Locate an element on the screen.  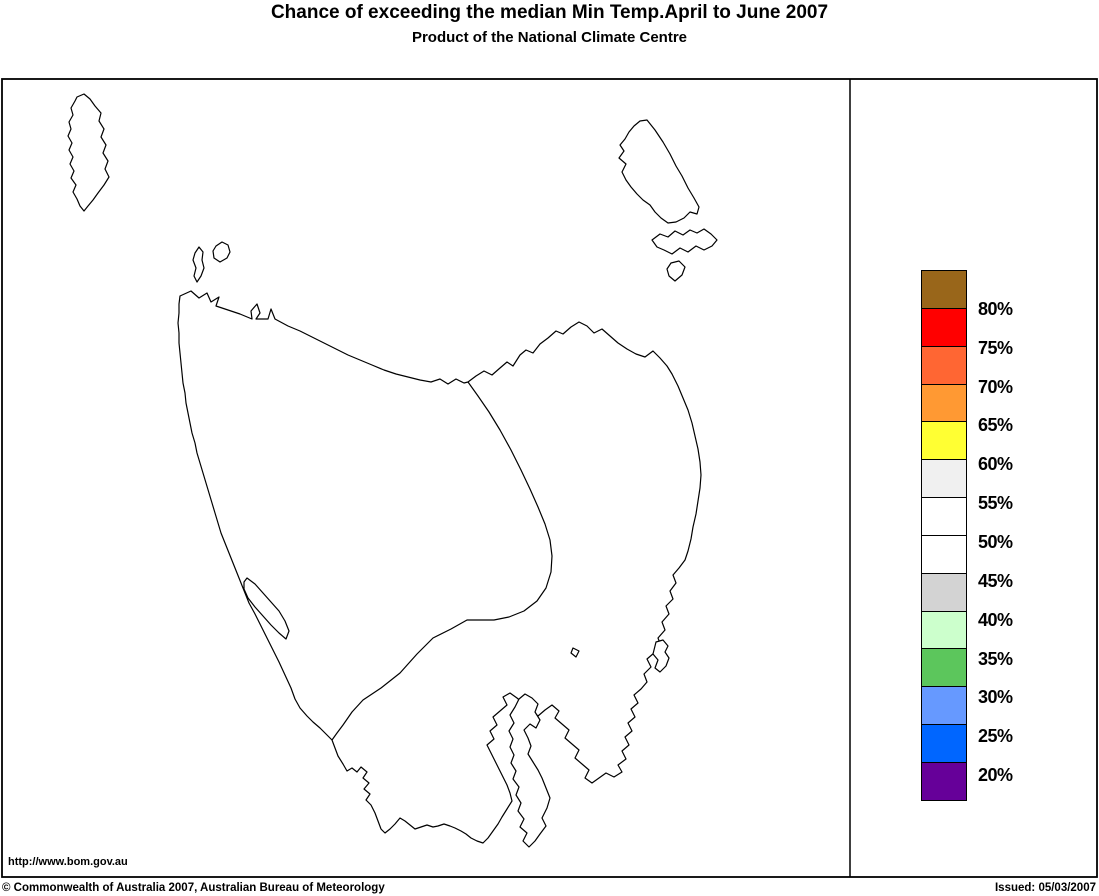
issued-date-text: Issued: 05/03/2007 is located at coordinates (1045, 888).